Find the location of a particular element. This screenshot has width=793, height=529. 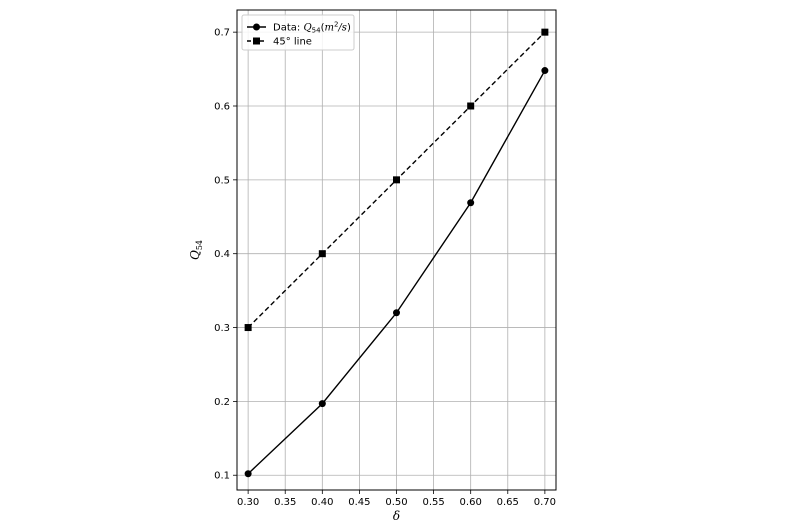

y-tick-label: 0.6 is located at coordinates (222, 107).